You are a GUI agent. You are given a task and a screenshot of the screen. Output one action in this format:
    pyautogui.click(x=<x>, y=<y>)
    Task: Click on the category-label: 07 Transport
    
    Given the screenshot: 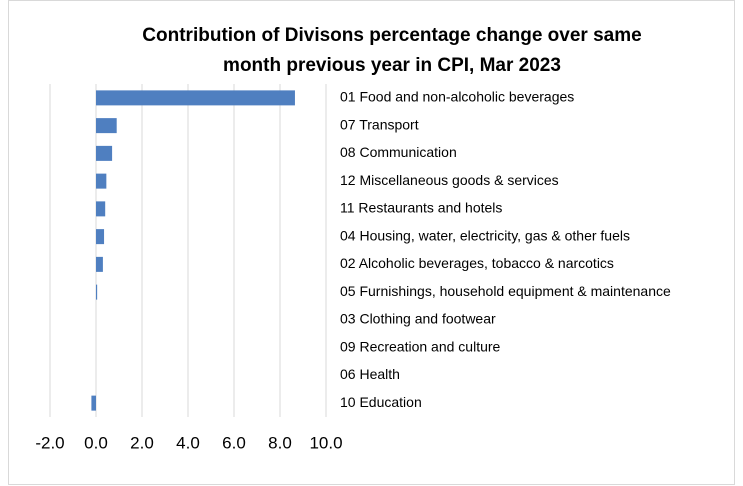 What is the action you would take?
    pyautogui.click(x=379, y=124)
    